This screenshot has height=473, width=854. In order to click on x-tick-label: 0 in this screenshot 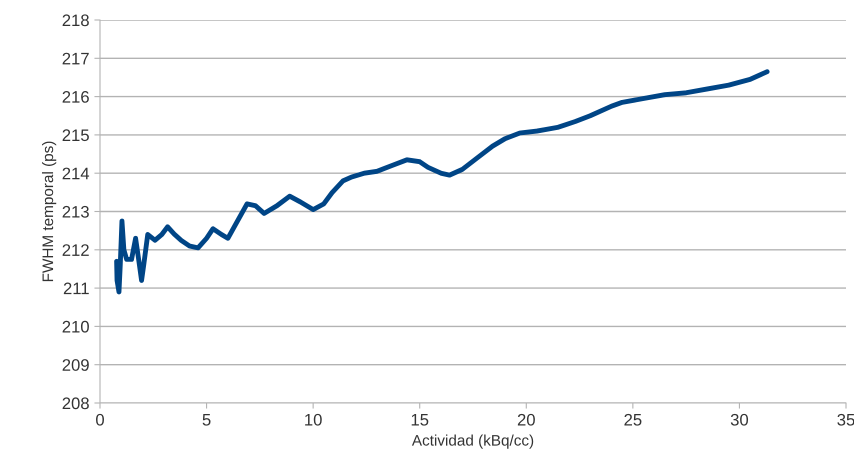, I will do `click(100, 420)`.